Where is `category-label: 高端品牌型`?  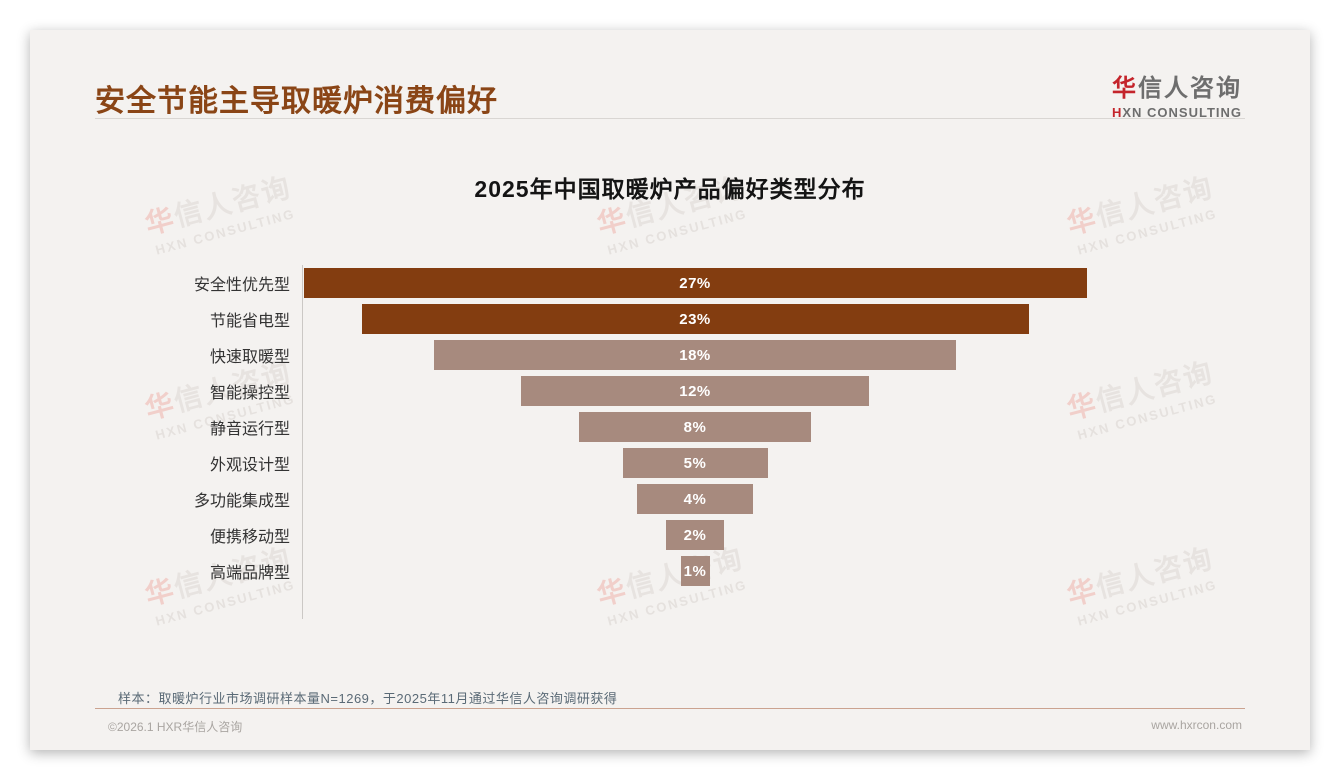
category-label: 高端品牌型 is located at coordinates (249, 573).